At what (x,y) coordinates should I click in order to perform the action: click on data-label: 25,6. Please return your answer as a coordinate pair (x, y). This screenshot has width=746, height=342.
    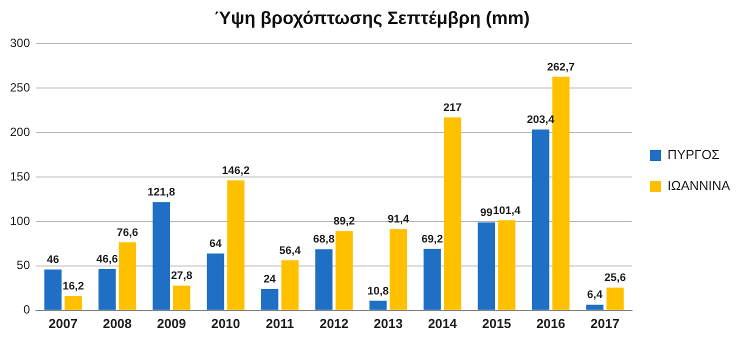
    Looking at the image, I should click on (615, 278).